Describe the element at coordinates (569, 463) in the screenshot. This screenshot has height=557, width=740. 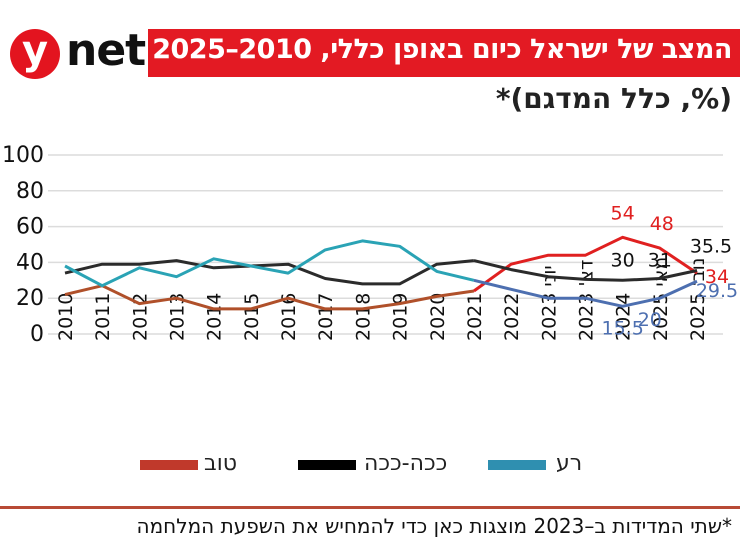
I see `legend-label-bad: רע` at that location.